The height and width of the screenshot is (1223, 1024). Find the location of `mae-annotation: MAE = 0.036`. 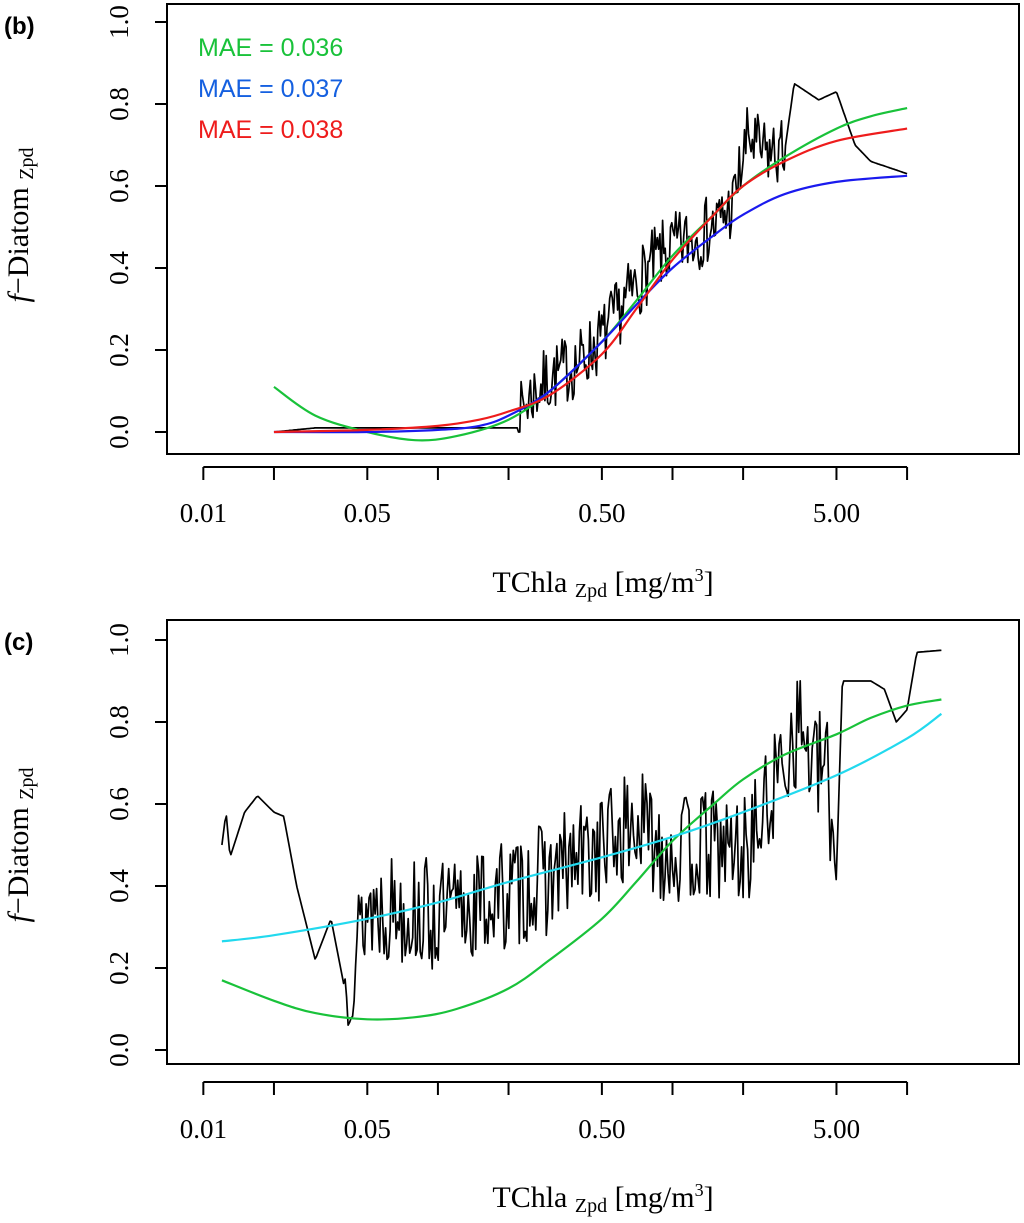

mae-annotation: MAE = 0.036 is located at coordinates (270, 48).